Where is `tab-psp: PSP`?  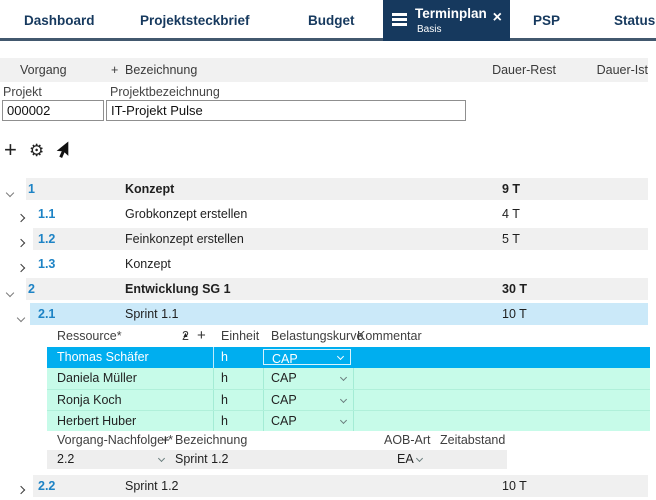
tab-psp: PSP is located at coordinates (547, 20).